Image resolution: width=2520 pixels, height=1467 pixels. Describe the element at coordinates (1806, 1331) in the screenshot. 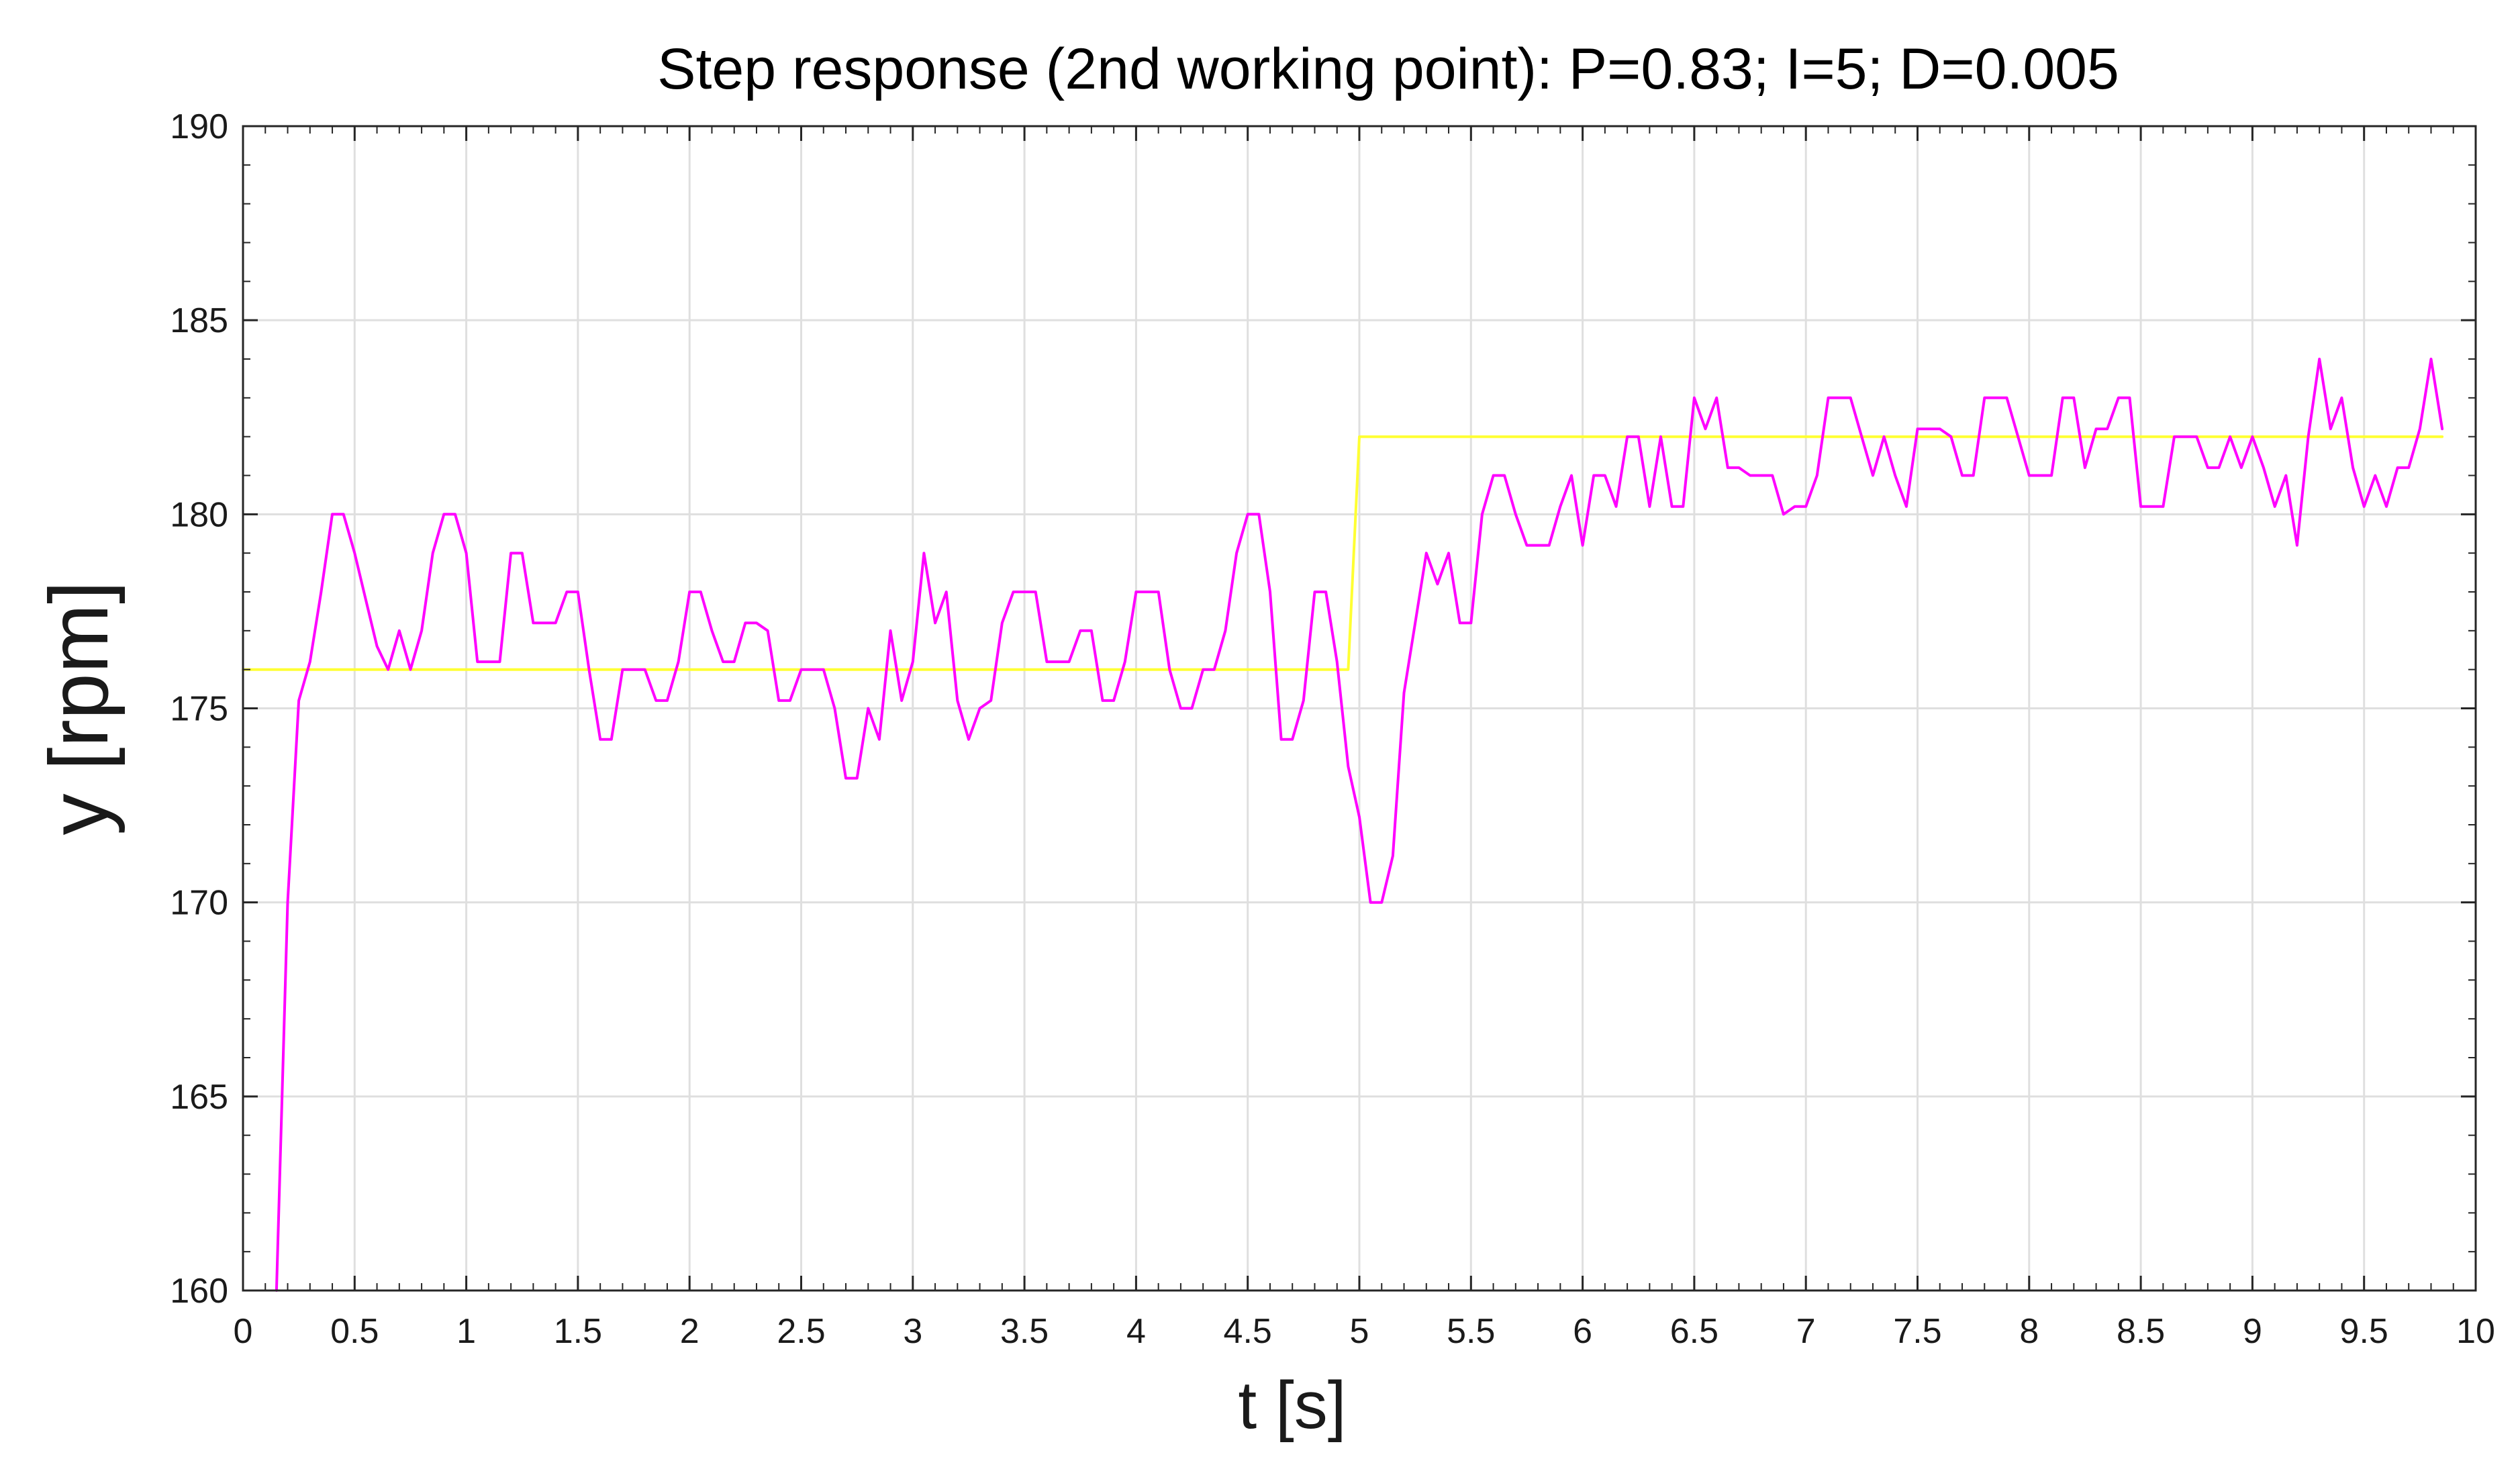

I see `x-tick-label: 7` at that location.